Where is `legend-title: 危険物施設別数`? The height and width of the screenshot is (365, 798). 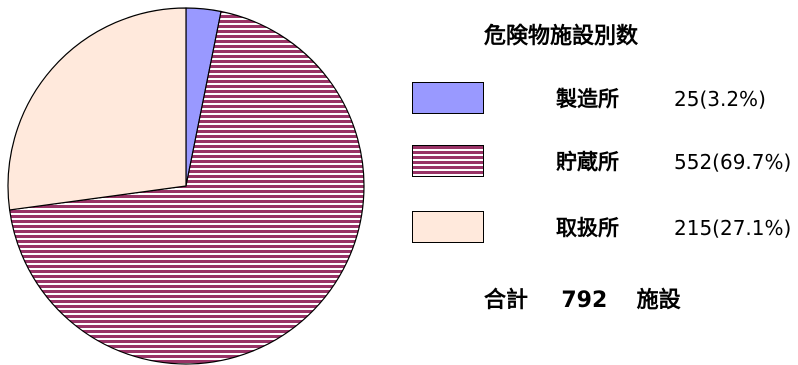 legend-title: 危険物施設別数 is located at coordinates (561, 36).